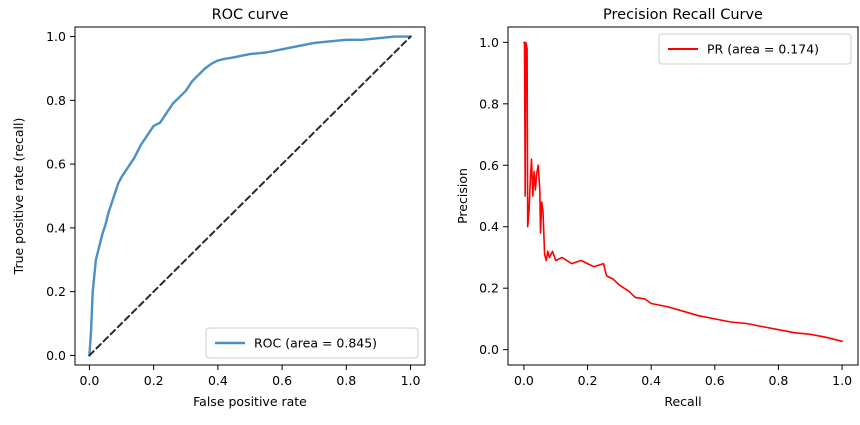  What do you see at coordinates (90, 380) in the screenshot?
I see `roc-x-tick-label: 0.0` at bounding box center [90, 380].